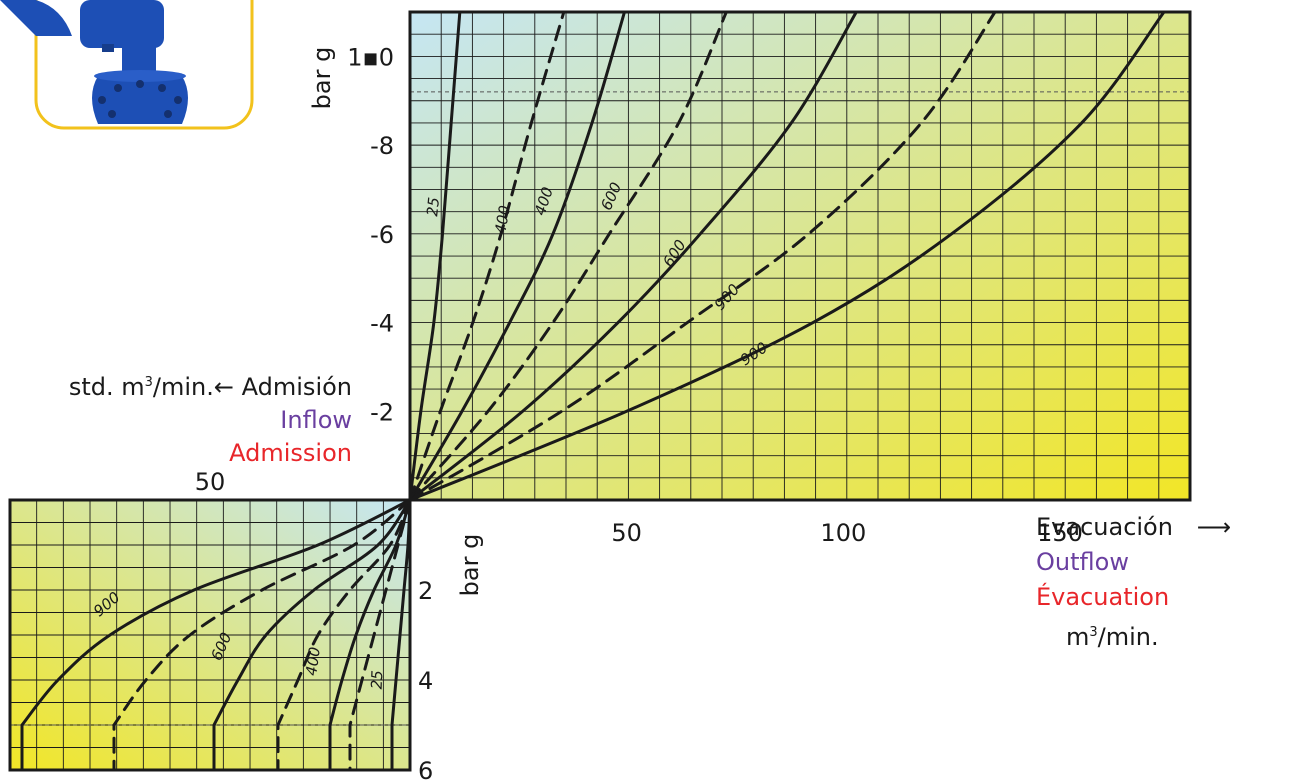  What do you see at coordinates (1093, 632) in the screenshot?
I see `outflow-unit-sup: 3` at bounding box center [1093, 632].